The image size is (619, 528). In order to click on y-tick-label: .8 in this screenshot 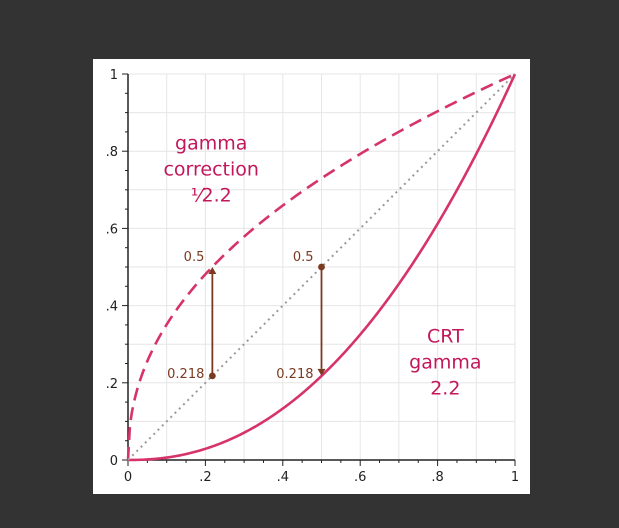, I will do `click(112, 152)`.